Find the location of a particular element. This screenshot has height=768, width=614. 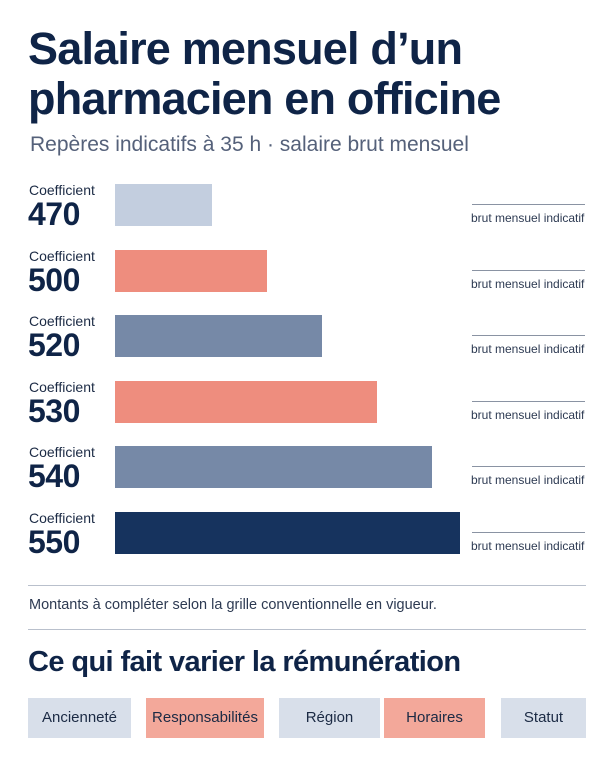

factor-chip: Région is located at coordinates (329, 718).